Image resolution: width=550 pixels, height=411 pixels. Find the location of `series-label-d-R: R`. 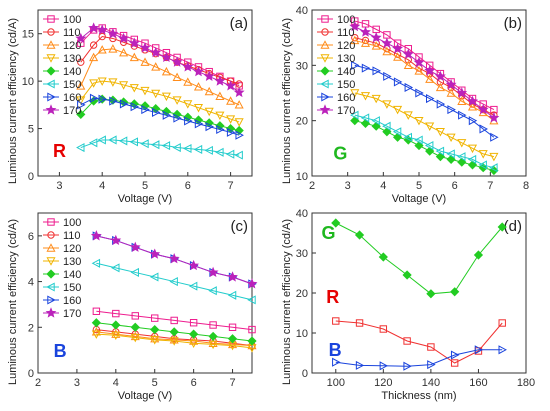

series-label-d-R: R is located at coordinates (332, 297).